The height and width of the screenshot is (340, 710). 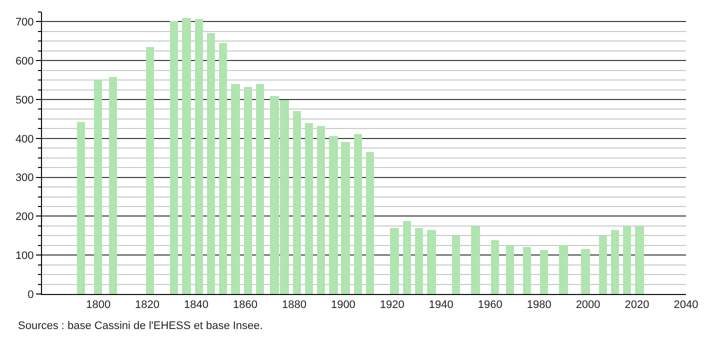 What do you see at coordinates (441, 305) in the screenshot?
I see `x-tick-label: 1940` at bounding box center [441, 305].